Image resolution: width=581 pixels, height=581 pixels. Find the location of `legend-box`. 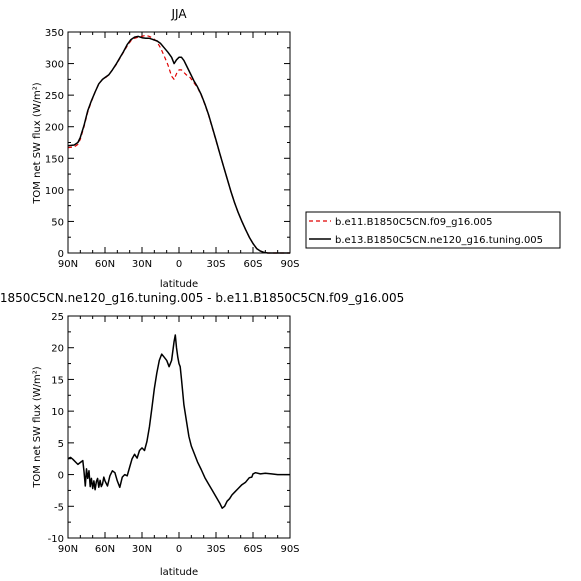

legend-box is located at coordinates (433, 230).